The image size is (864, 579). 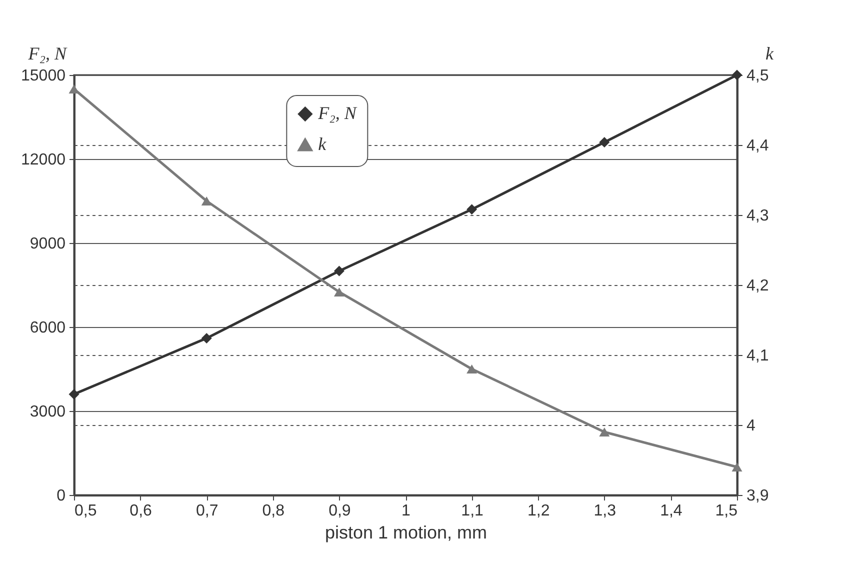 What do you see at coordinates (337, 113) in the screenshot?
I see `legend-label: F₂, N` at bounding box center [337, 113].